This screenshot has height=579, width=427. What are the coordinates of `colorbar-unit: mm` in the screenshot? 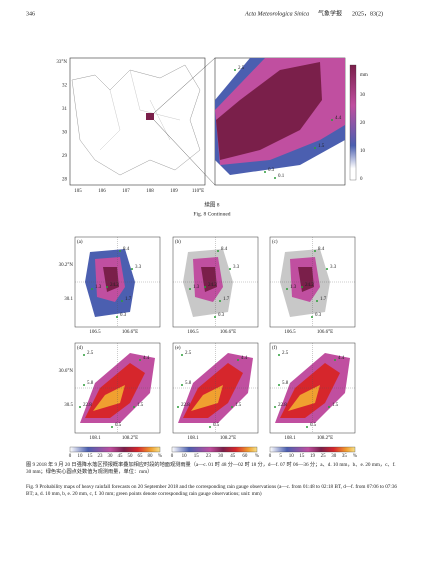 It's located at (364, 75).